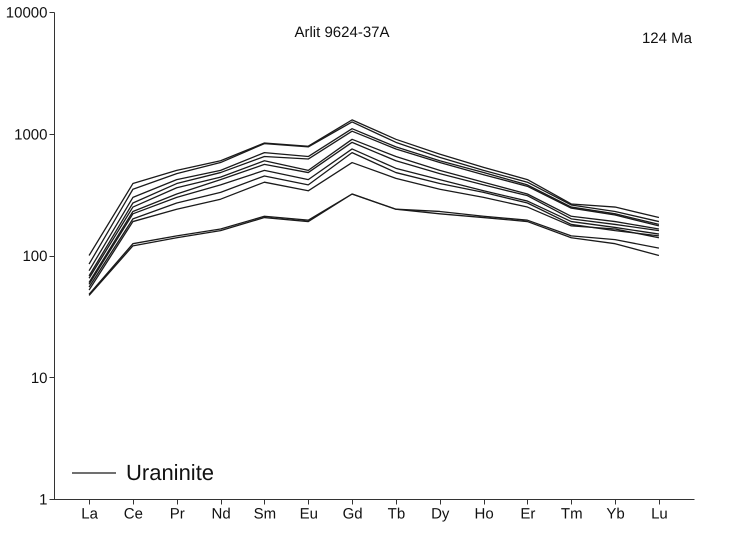  Describe the element at coordinates (667, 38) in the screenshot. I see `annotation: 124 Ma` at that location.